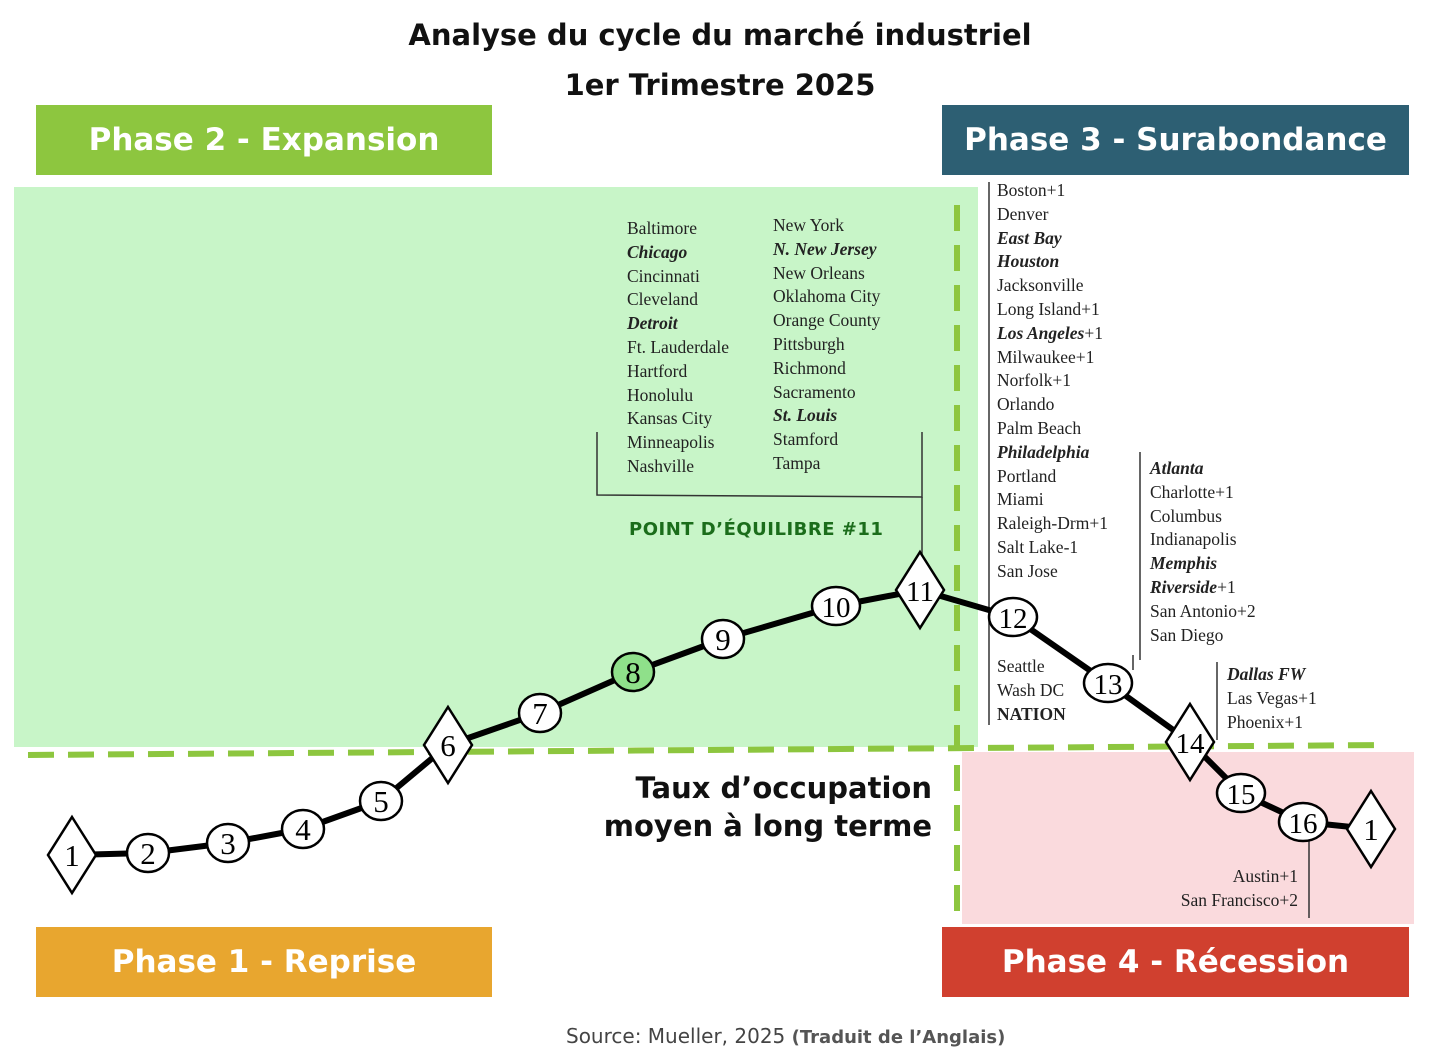  I want to click on cycle-point-label: 13, so click(1108, 685).